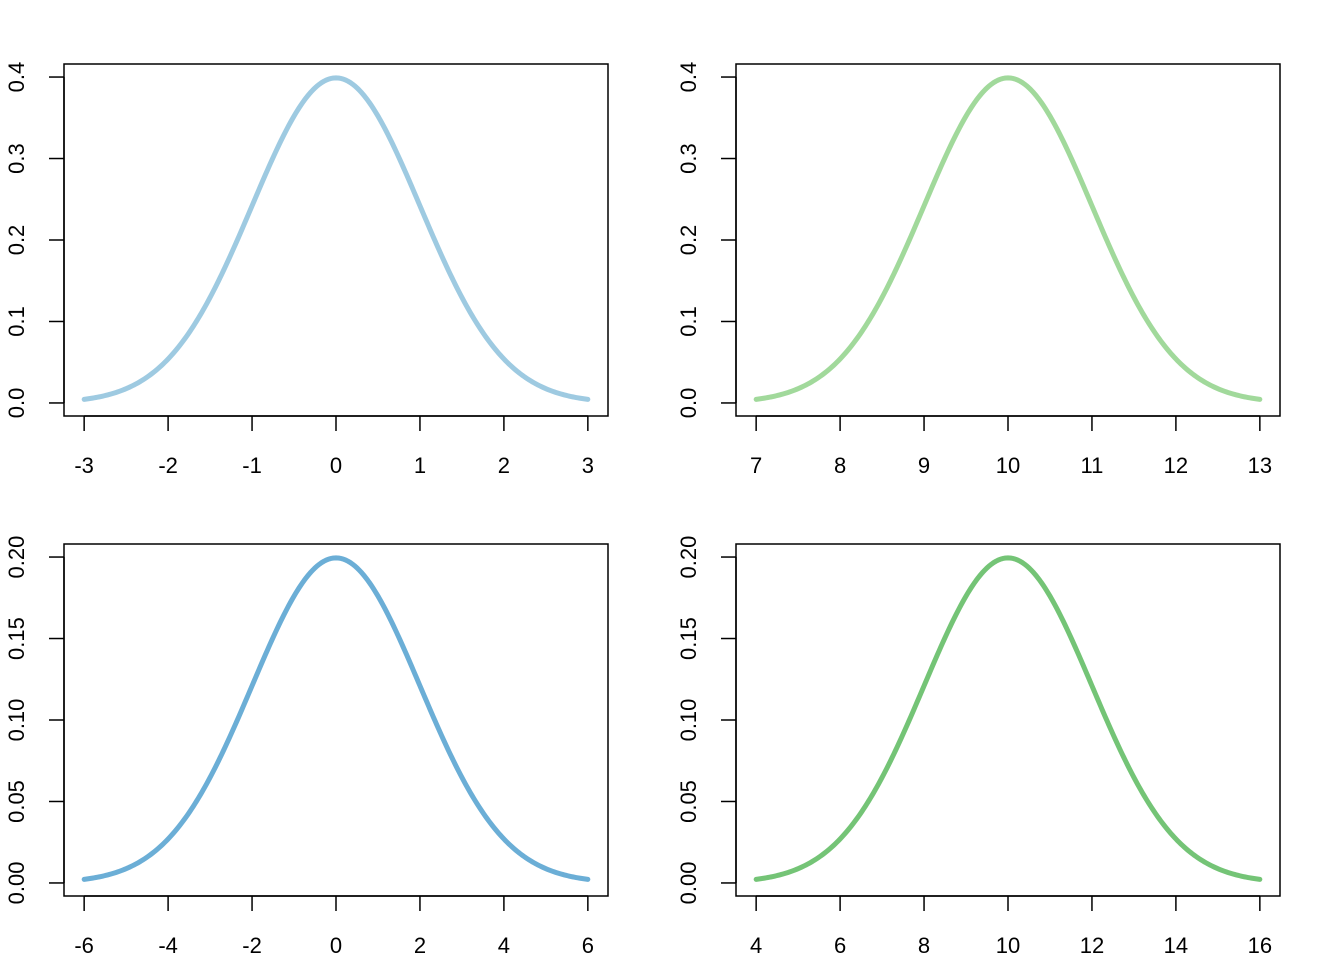 This screenshot has height=960, width=1344. What do you see at coordinates (1260, 465) in the screenshot?
I see `x-tick-label: 13` at bounding box center [1260, 465].